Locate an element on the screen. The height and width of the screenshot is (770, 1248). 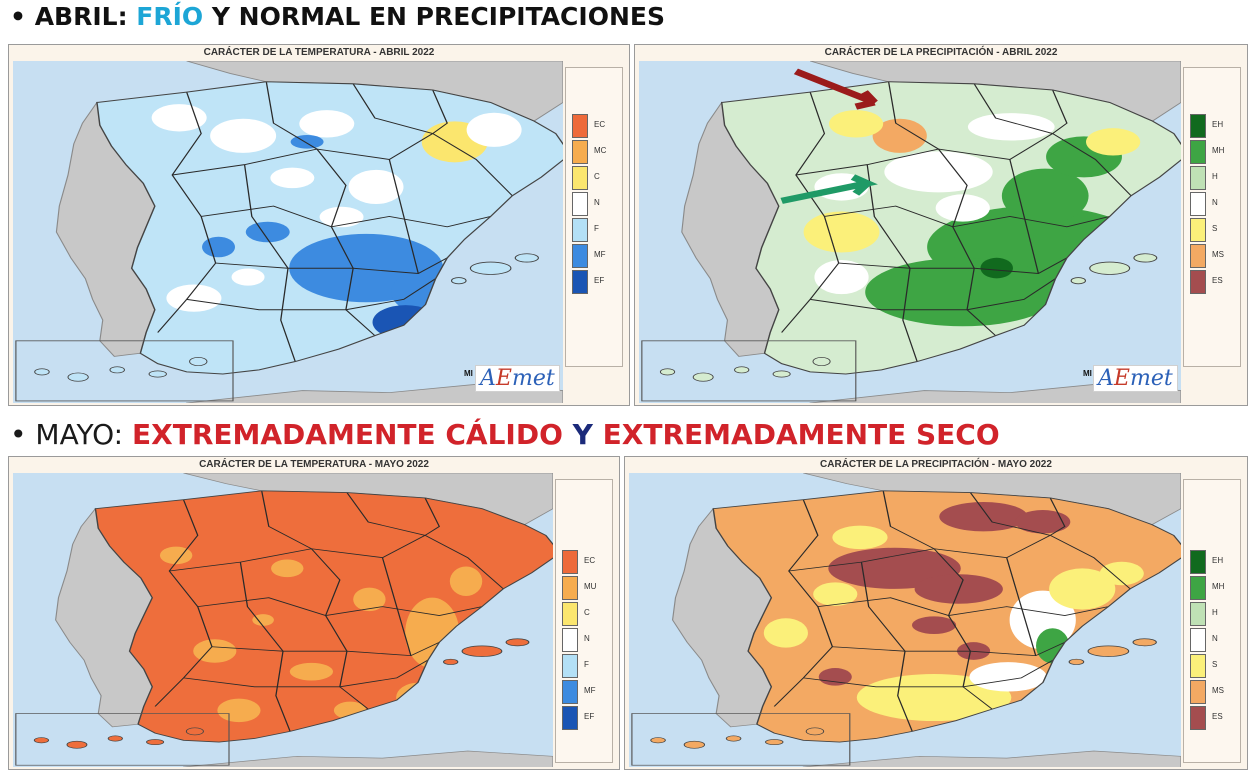
heading-part: ABRIL: is located at coordinates (85, 16).